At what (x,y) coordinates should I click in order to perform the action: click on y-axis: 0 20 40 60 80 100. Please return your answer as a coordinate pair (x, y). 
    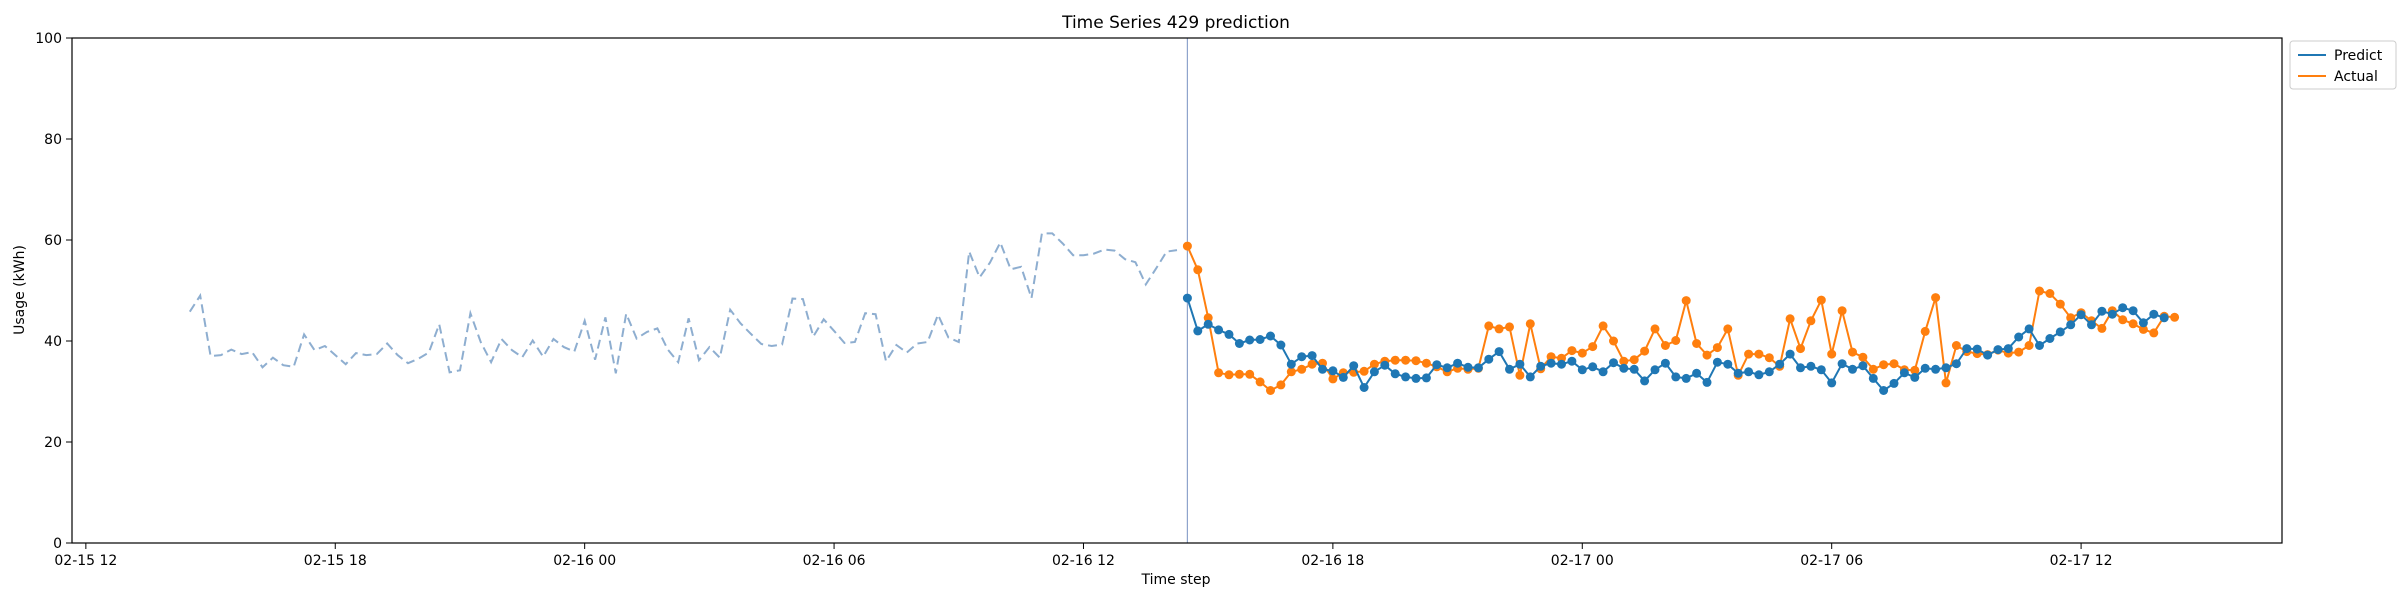
    Looking at the image, I should click on (53, 291).